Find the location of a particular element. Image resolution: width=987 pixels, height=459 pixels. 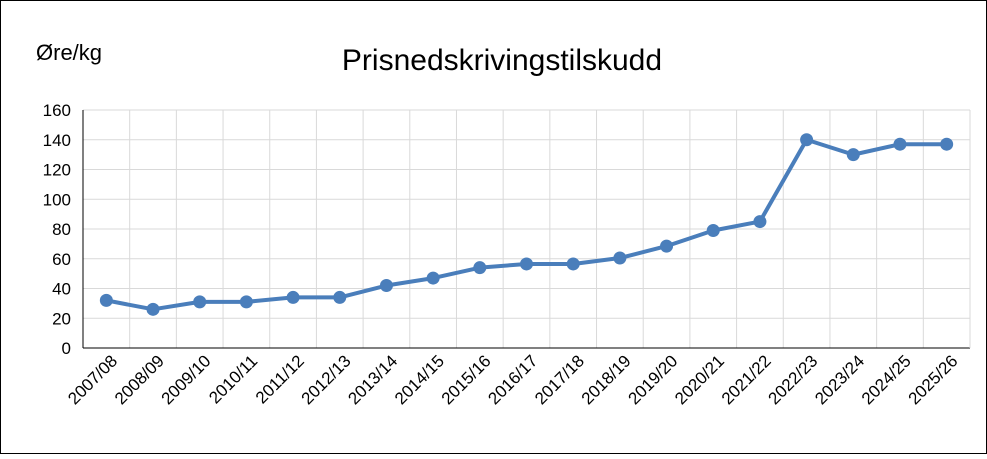

y-tick-label: 40 is located at coordinates (61, 289).